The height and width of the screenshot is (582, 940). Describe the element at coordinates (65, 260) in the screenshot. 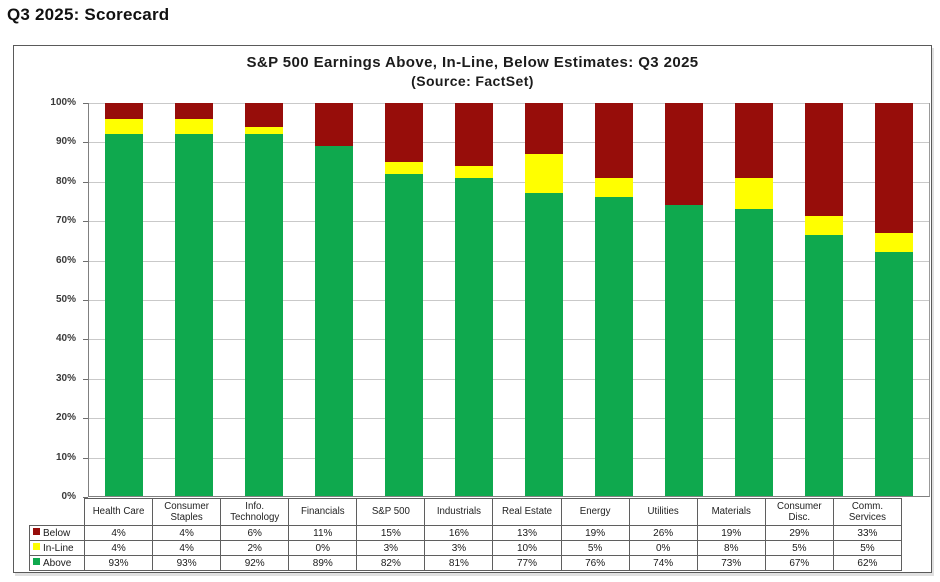

I see `y-axis-label-60: 60%` at that location.